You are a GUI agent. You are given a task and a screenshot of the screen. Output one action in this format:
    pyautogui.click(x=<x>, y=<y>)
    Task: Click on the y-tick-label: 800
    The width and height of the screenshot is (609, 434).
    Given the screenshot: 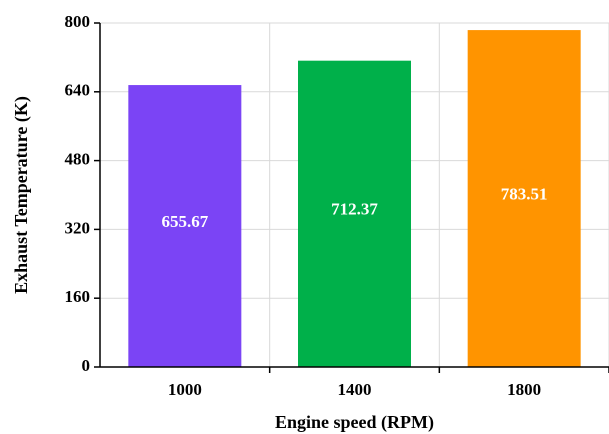 What is the action you would take?
    pyautogui.click(x=78, y=21)
    